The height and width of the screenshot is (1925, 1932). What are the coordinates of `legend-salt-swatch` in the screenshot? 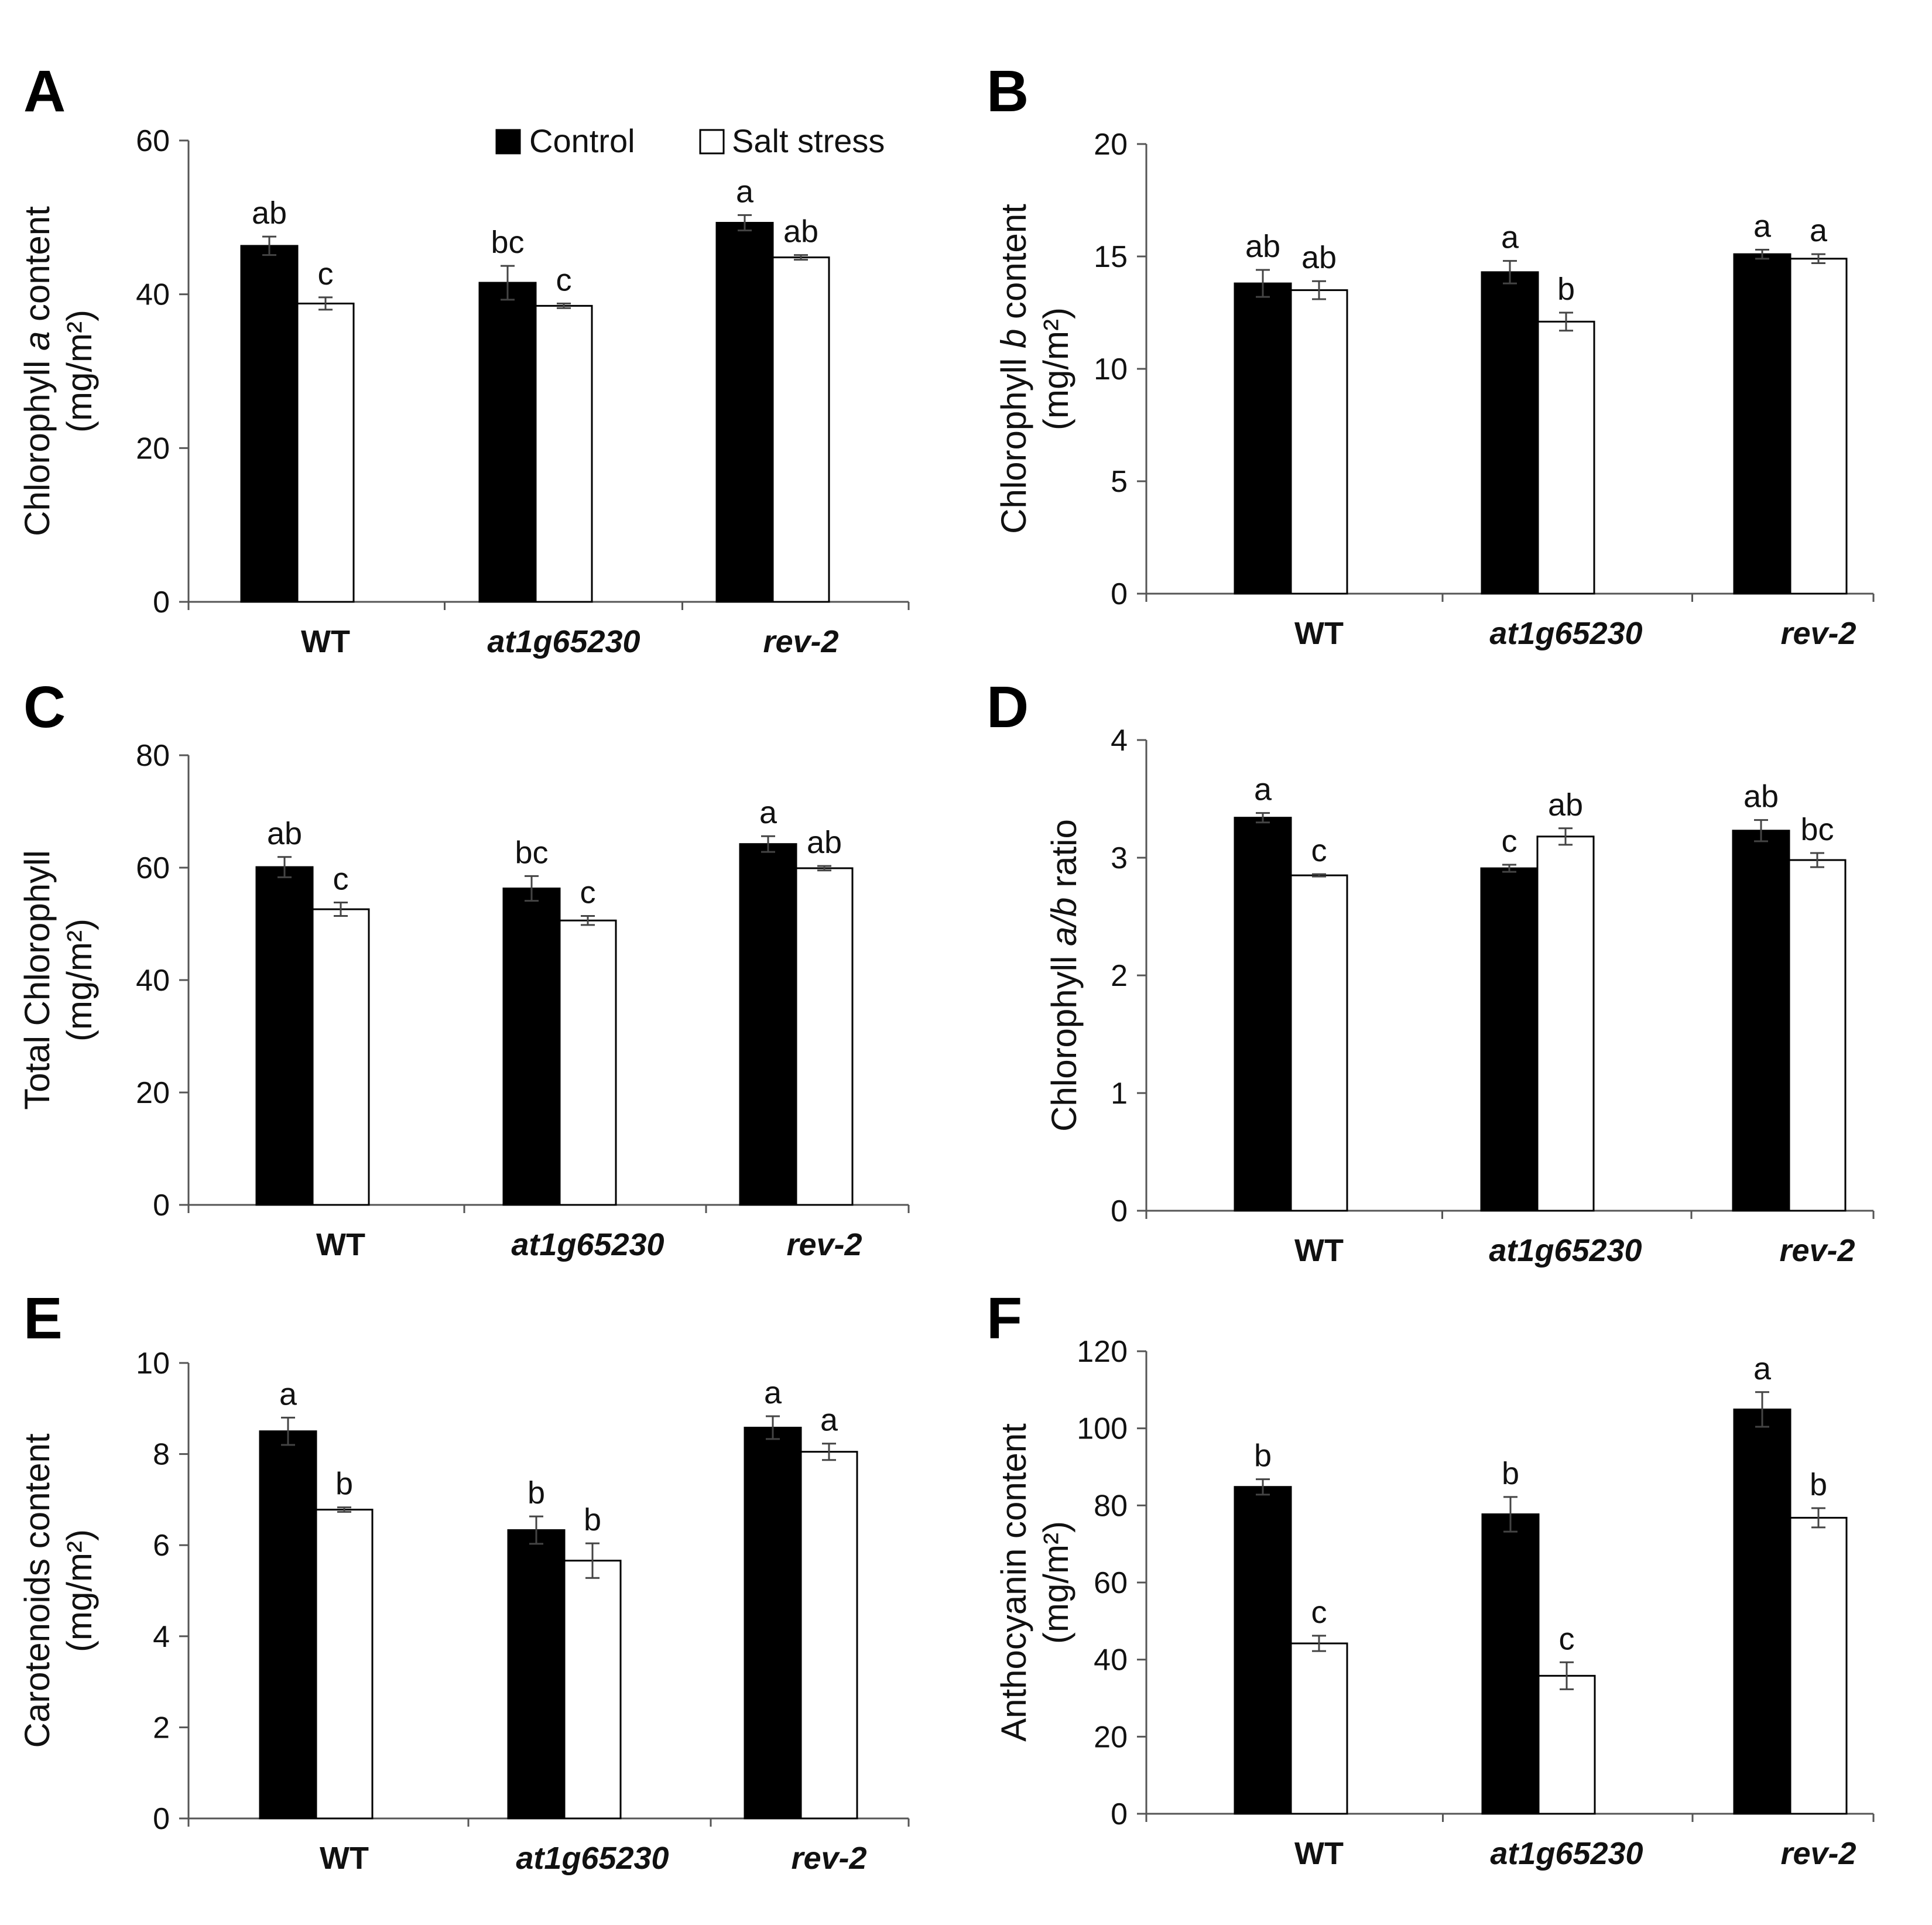 It's located at (712, 142).